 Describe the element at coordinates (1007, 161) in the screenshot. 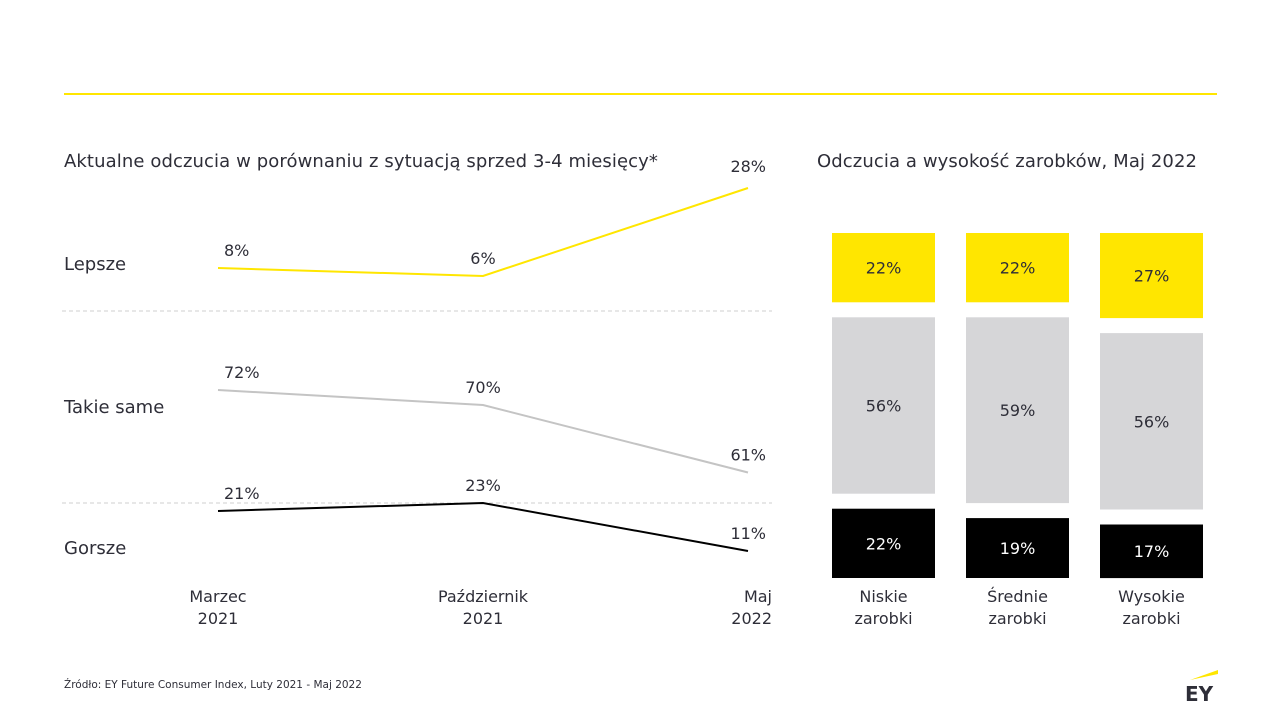

I see `bar-chart-title: Odczucia a wysokość zarobków, Maj 2022` at that location.